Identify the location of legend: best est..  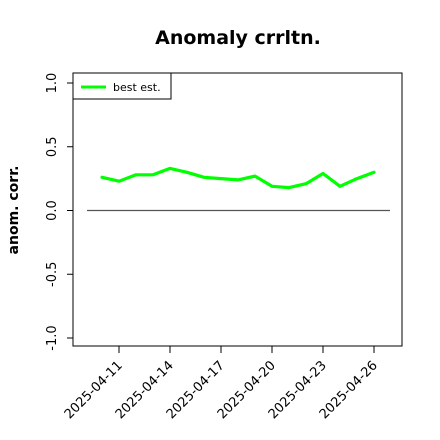
(122, 86).